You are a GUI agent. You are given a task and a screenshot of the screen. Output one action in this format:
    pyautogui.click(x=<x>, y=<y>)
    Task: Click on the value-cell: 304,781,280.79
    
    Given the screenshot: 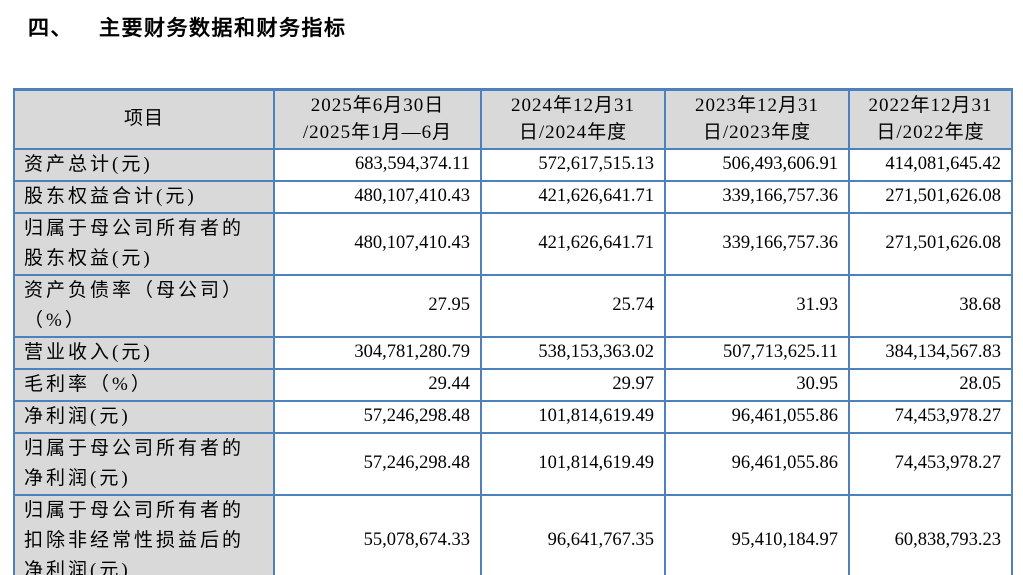 What is the action you would take?
    pyautogui.click(x=377, y=352)
    